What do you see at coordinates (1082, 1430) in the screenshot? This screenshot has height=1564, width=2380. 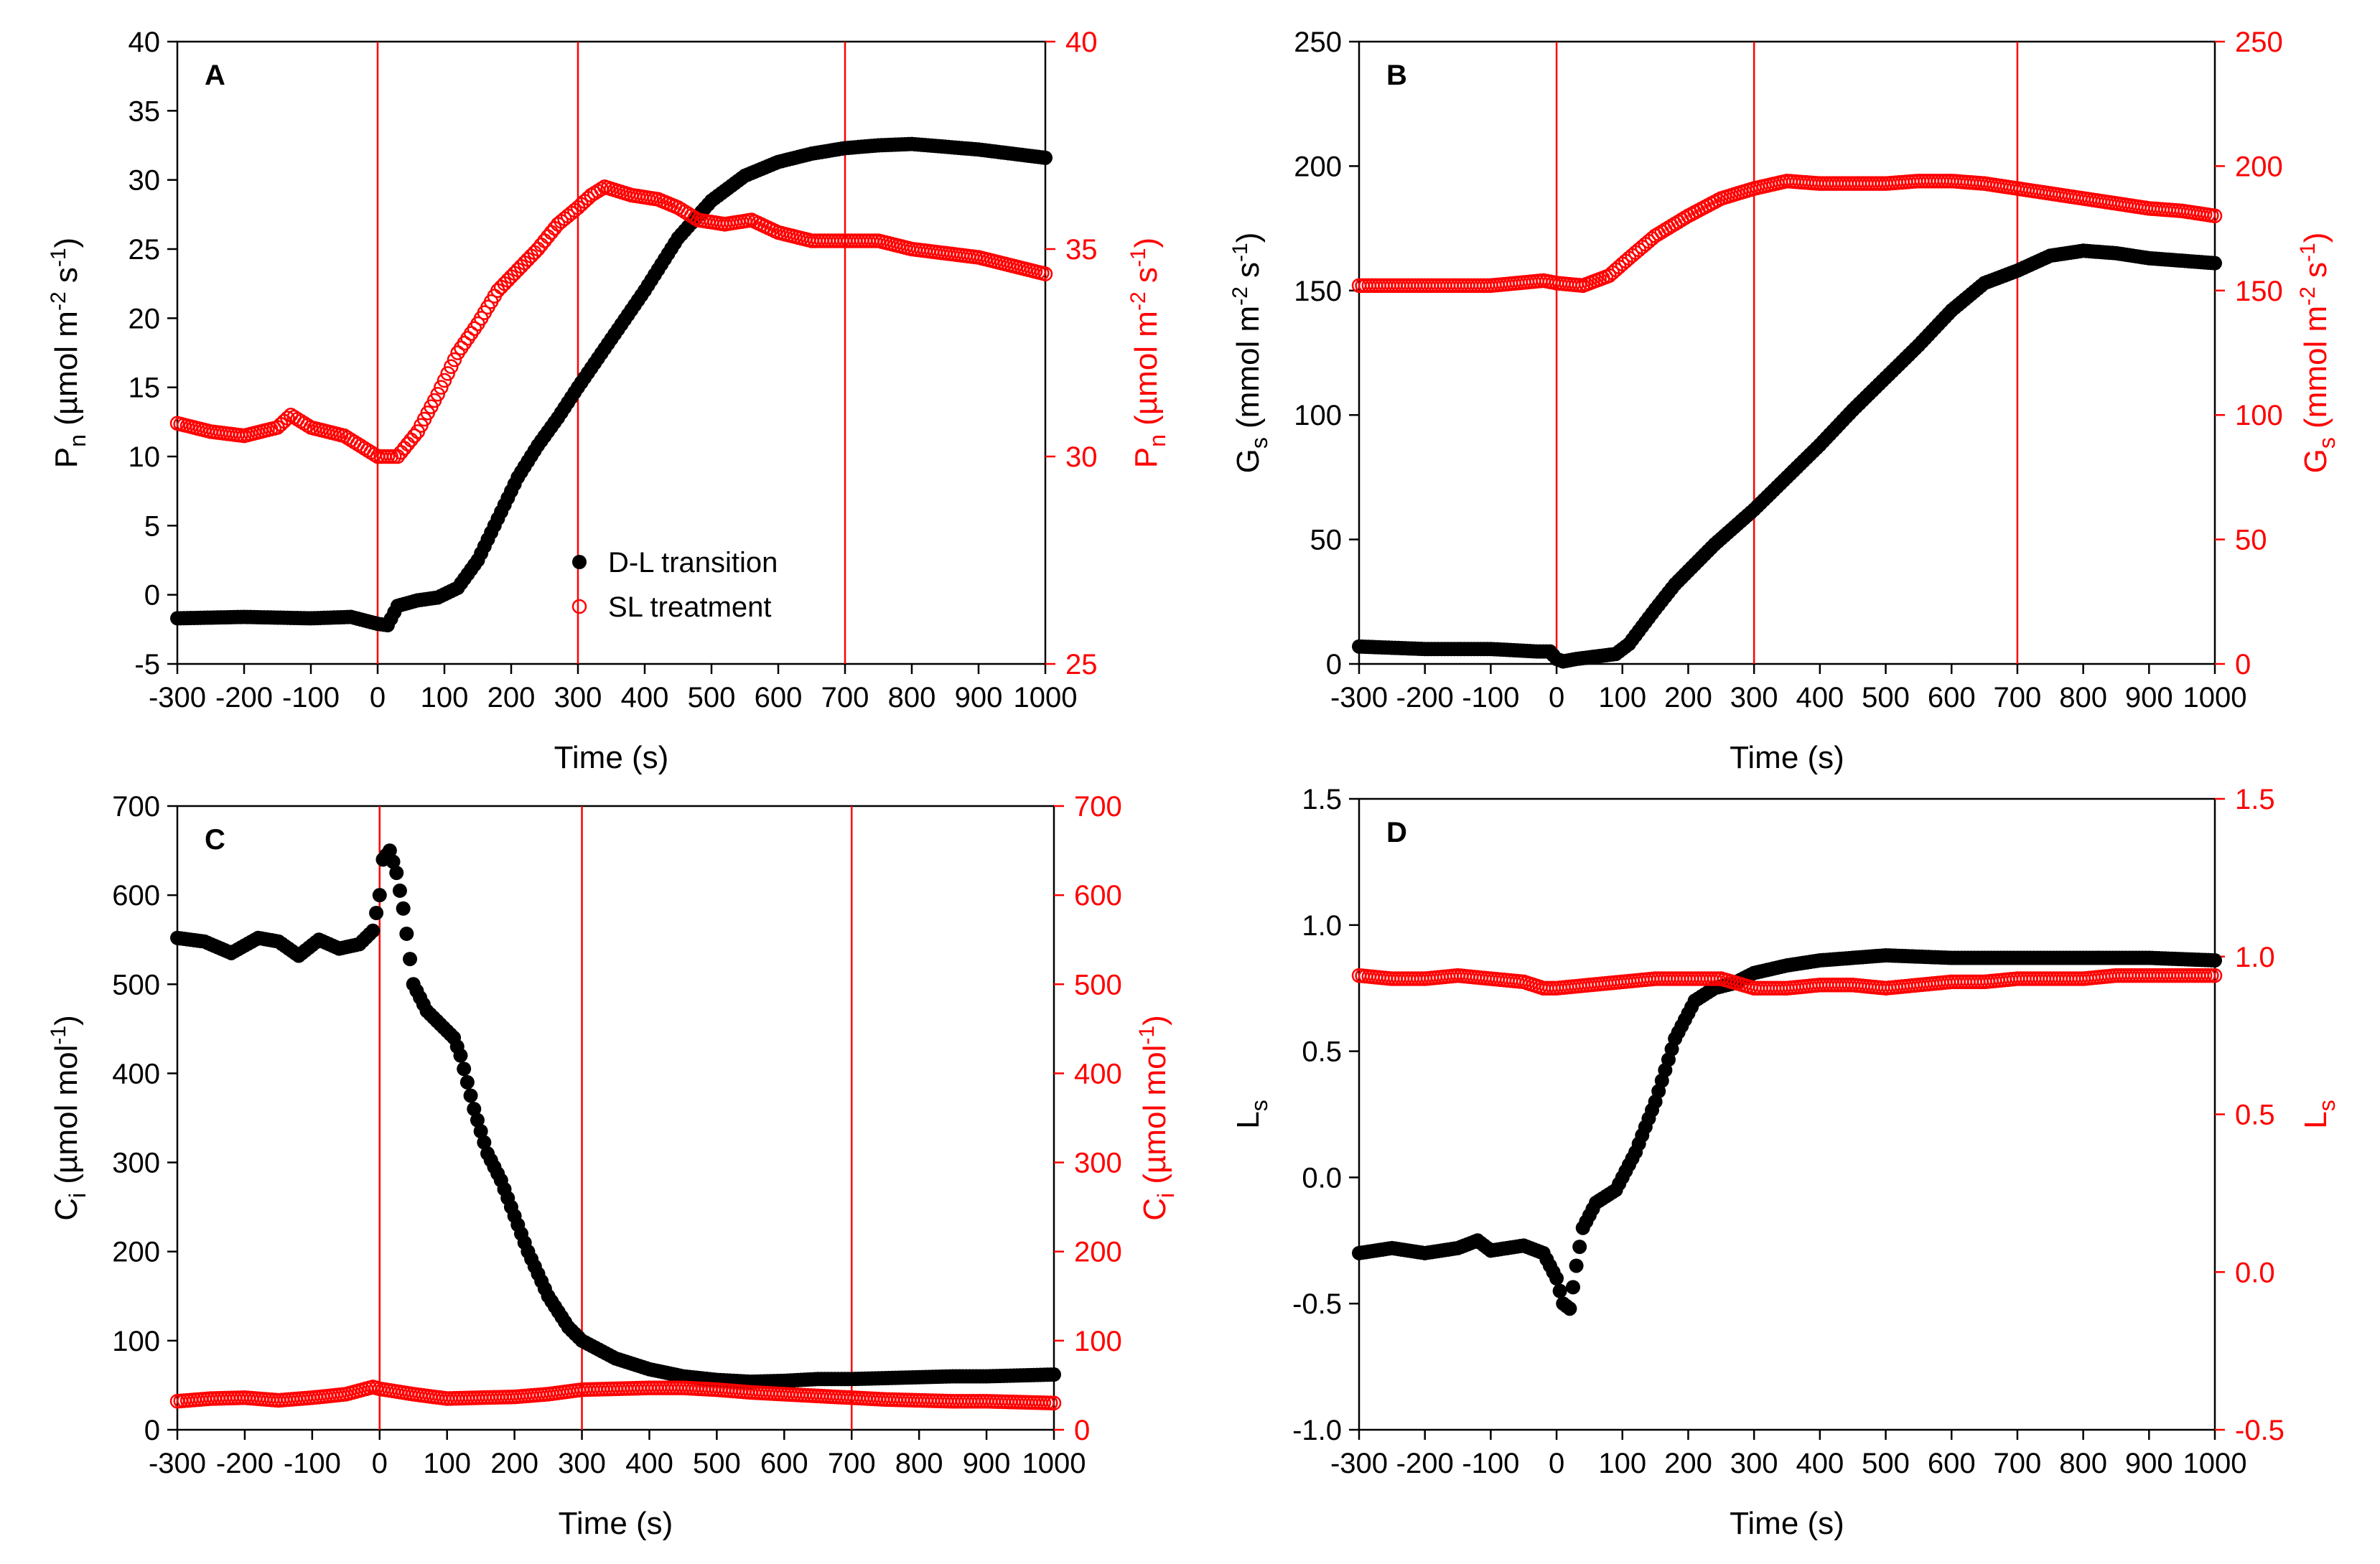 I see `y-right-tick-label: 0` at bounding box center [1082, 1430].